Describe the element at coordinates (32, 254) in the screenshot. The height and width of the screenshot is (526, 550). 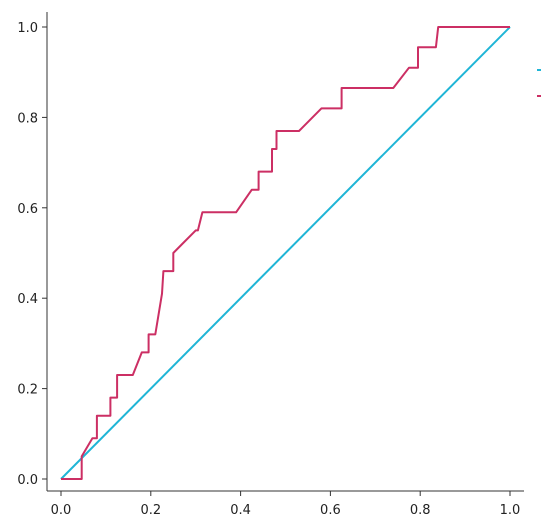
I see `y-ticks: 0.0 0.2 0.4 0.6 0.8 1.0` at that location.